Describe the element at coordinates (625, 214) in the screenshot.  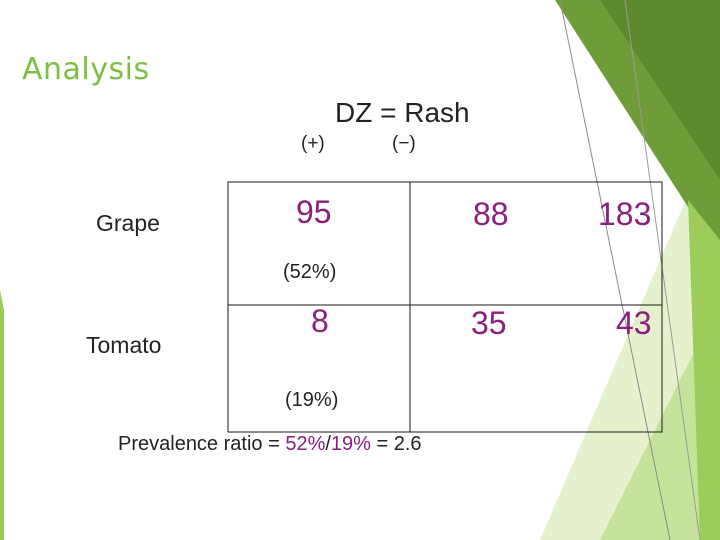
I see `cell-grape-total: 183` at that location.